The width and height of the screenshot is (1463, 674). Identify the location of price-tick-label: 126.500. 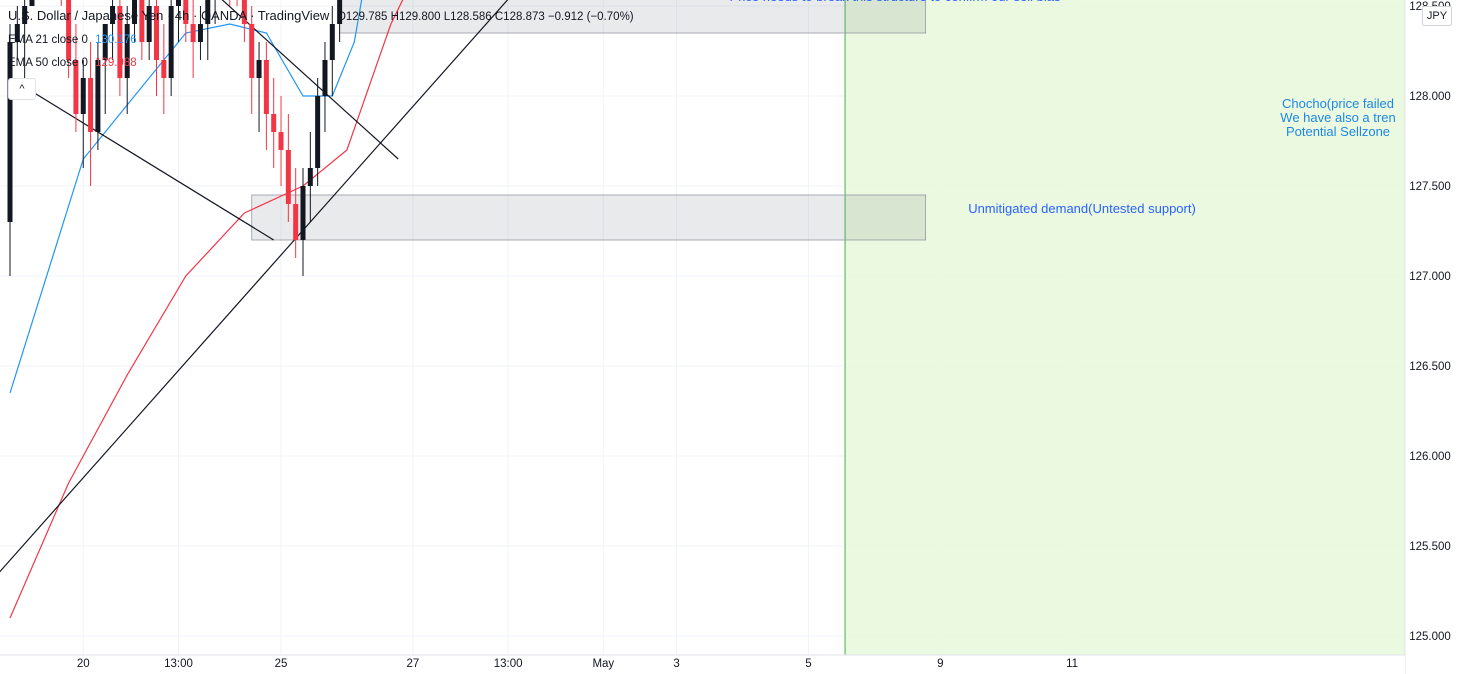
(1430, 367).